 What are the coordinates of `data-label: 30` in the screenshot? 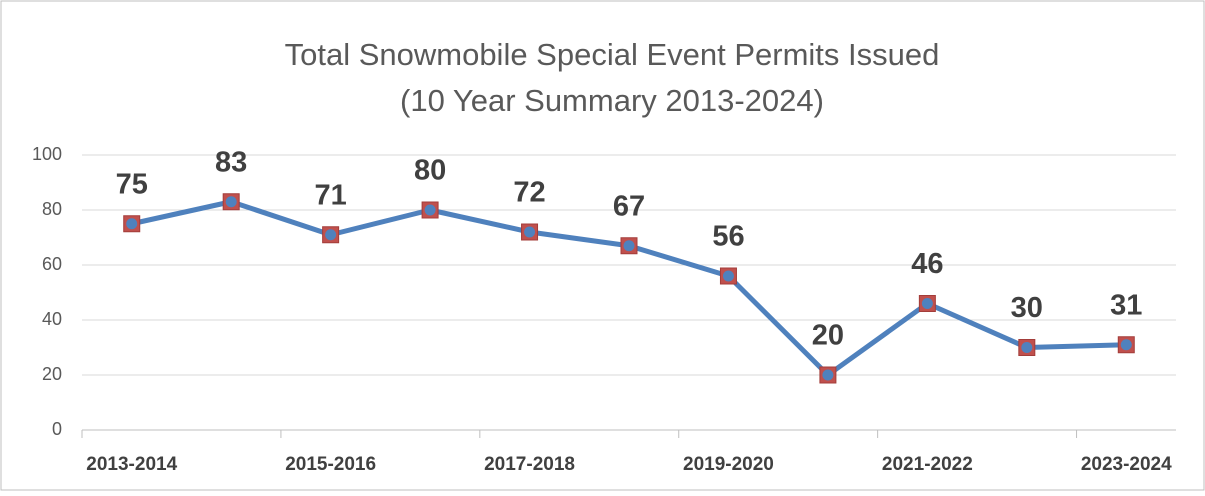 It's located at (1027, 308).